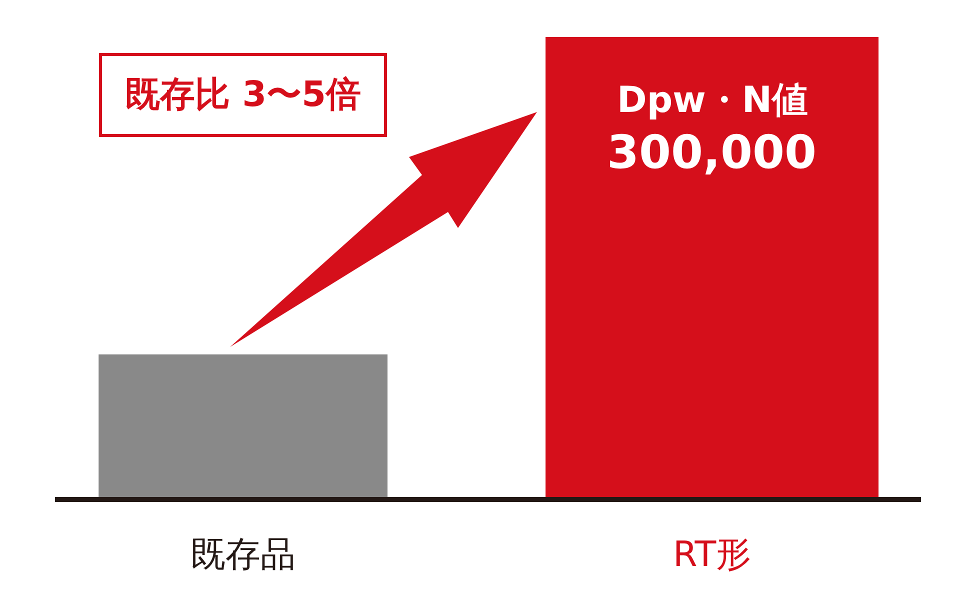 This screenshot has width=960, height=608. Describe the element at coordinates (243, 555) in the screenshot. I see `x-tick-label: 既存品` at that location.